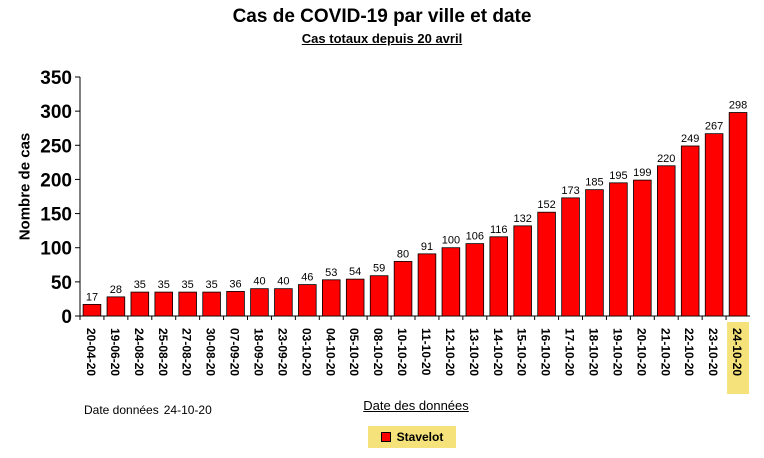 This screenshot has height=458, width=764. Describe the element at coordinates (56, 78) in the screenshot. I see `y-tick-label: 350` at that location.